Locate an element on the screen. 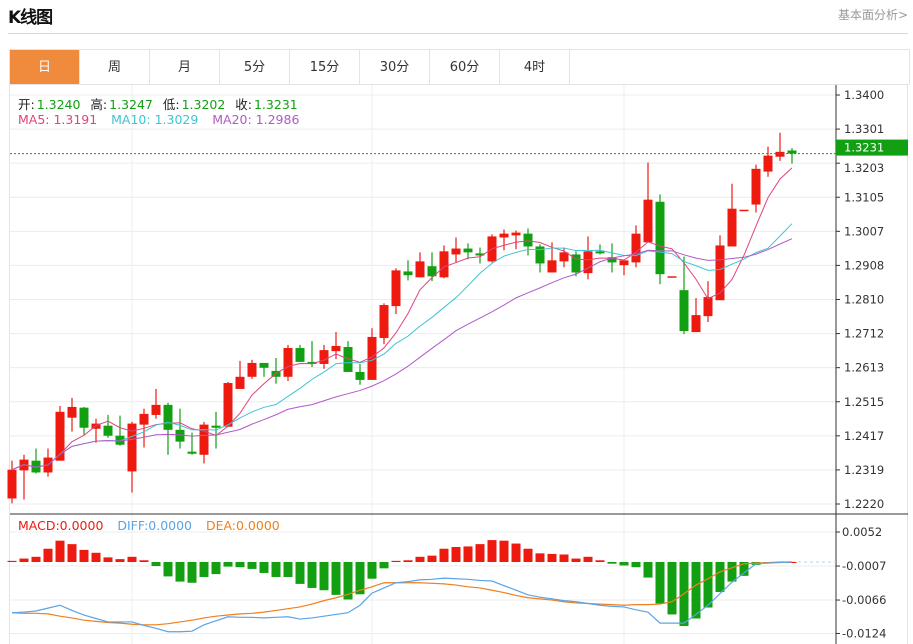 The image size is (913, 644). price-tick-label: 1.3105 is located at coordinates (864, 197).